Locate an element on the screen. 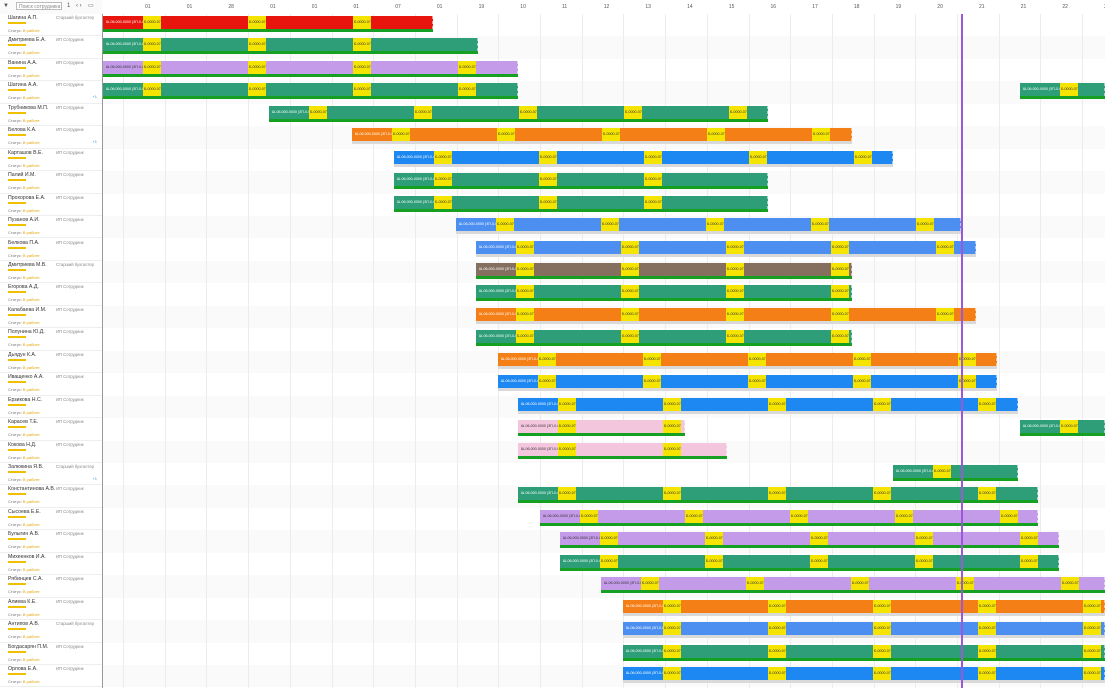 This screenshot has height=688, width=1105. search-input: Поиск сотрудника is located at coordinates (39, 6).